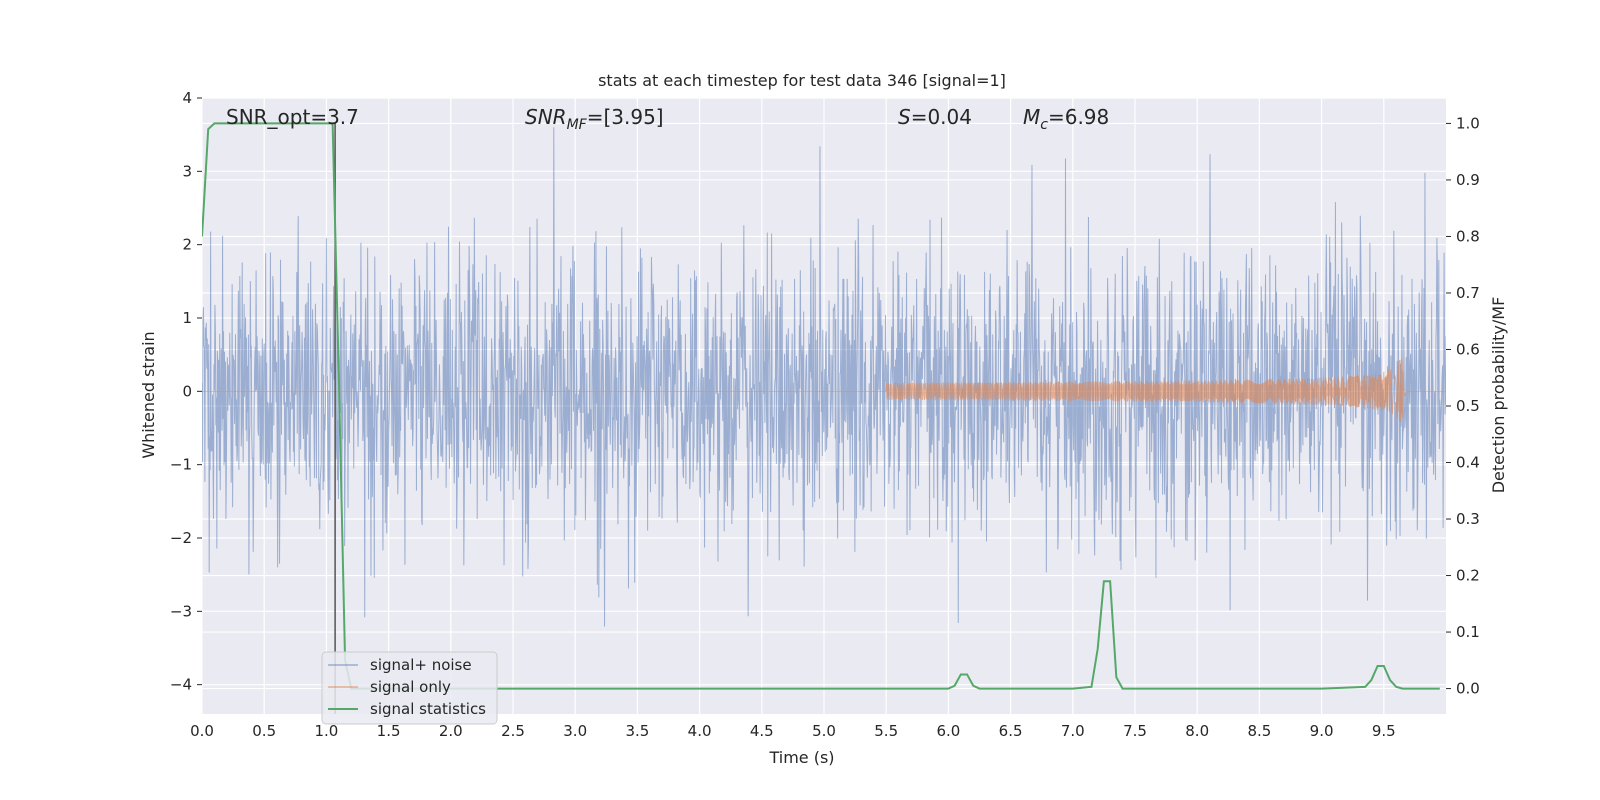 The height and width of the screenshot is (800, 1600). What do you see at coordinates (389, 731) in the screenshot?
I see `x-tick-label: 1.5` at bounding box center [389, 731].